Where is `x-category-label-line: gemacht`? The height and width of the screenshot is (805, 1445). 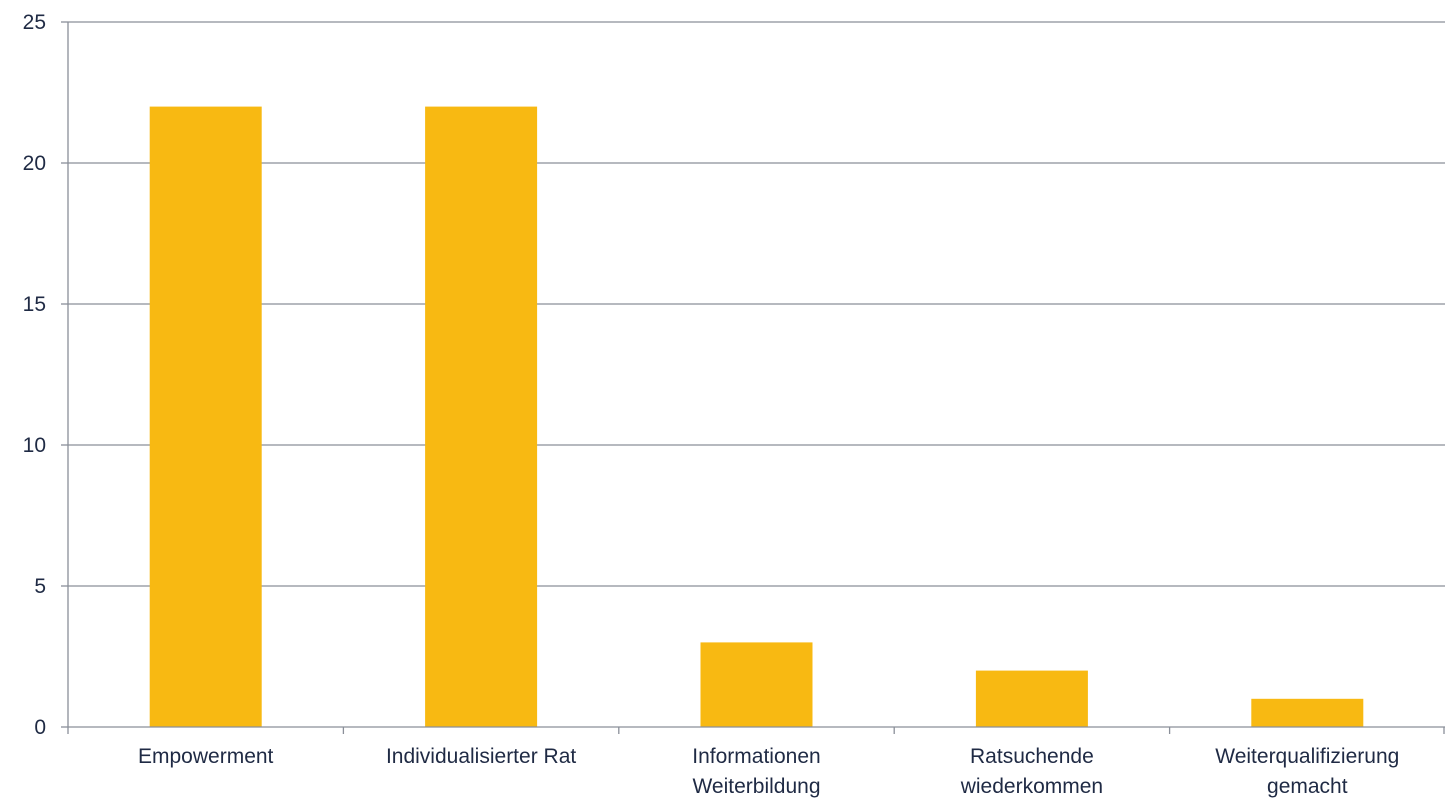
x-category-label-line: gemacht is located at coordinates (1307, 786).